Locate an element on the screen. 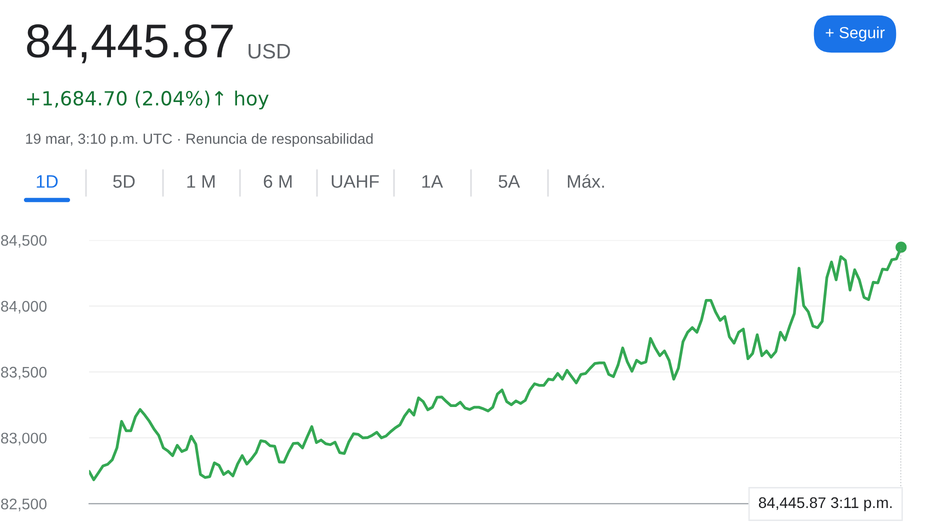  y-tick-label: 84,000 is located at coordinates (24, 307).